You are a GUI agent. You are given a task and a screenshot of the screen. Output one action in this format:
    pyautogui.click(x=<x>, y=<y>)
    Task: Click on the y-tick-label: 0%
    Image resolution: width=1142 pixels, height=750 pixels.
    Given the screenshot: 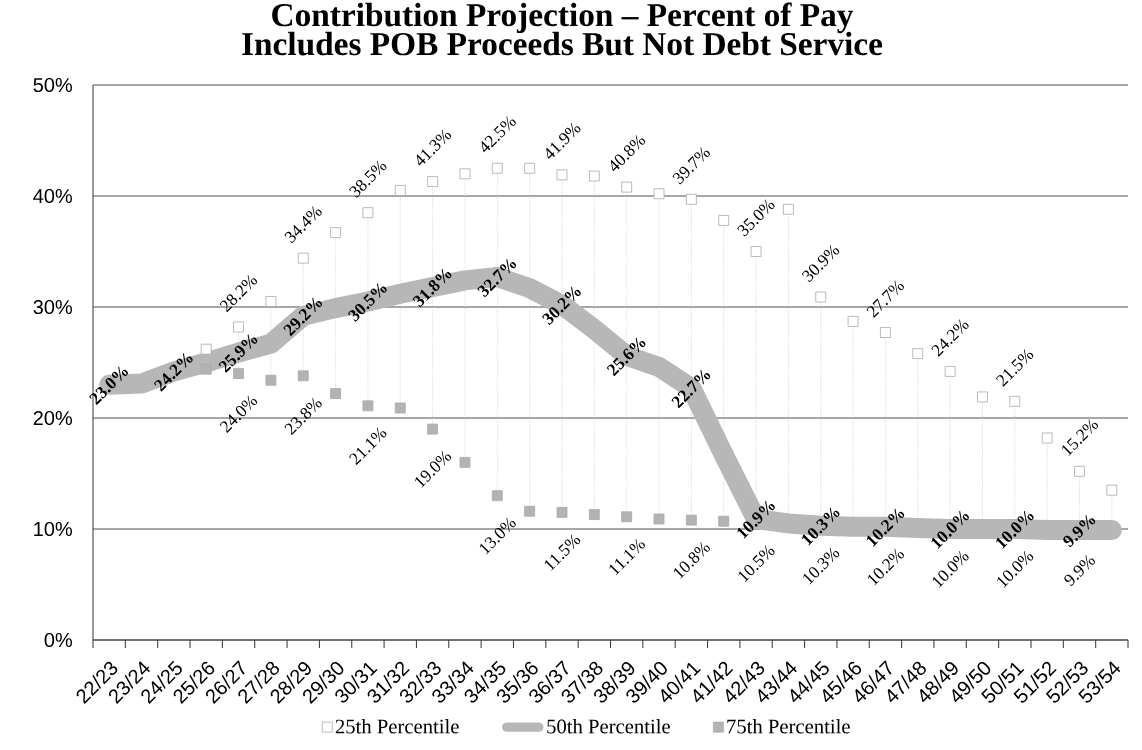 What is the action you would take?
    pyautogui.click(x=58, y=640)
    